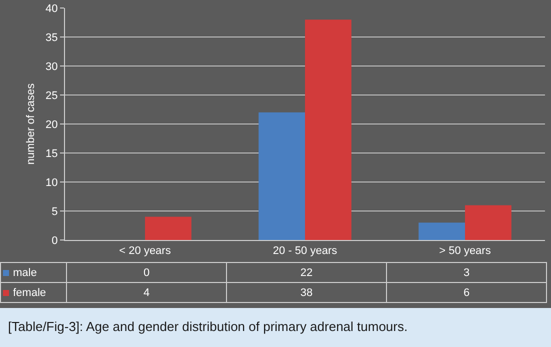 The image size is (551, 347). Describe the element at coordinates (208, 326) in the screenshot. I see `text: [Table/Fig-3]: Age and gender distribution of primary adrenal tumours.` at that location.